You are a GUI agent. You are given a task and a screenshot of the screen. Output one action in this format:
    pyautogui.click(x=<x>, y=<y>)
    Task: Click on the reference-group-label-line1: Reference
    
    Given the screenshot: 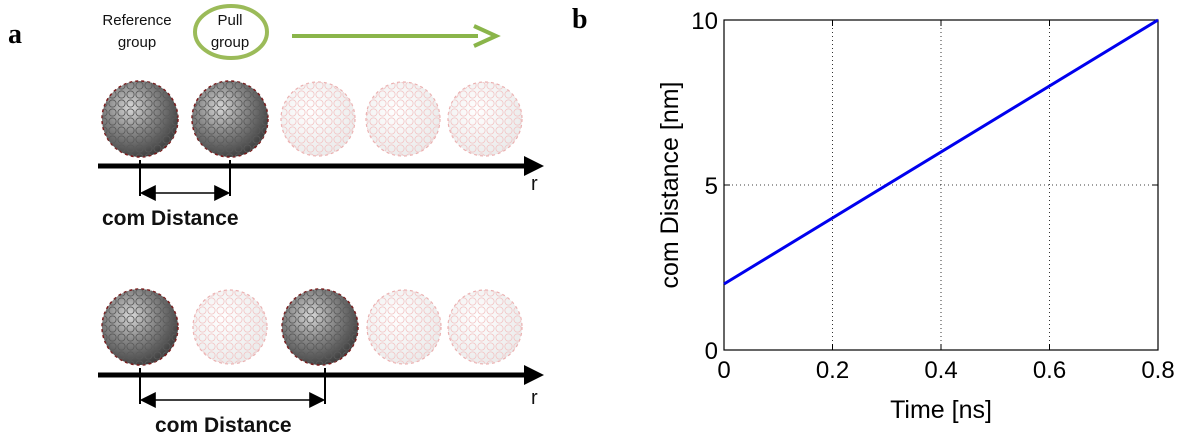 What is the action you would take?
    pyautogui.click(x=136, y=20)
    